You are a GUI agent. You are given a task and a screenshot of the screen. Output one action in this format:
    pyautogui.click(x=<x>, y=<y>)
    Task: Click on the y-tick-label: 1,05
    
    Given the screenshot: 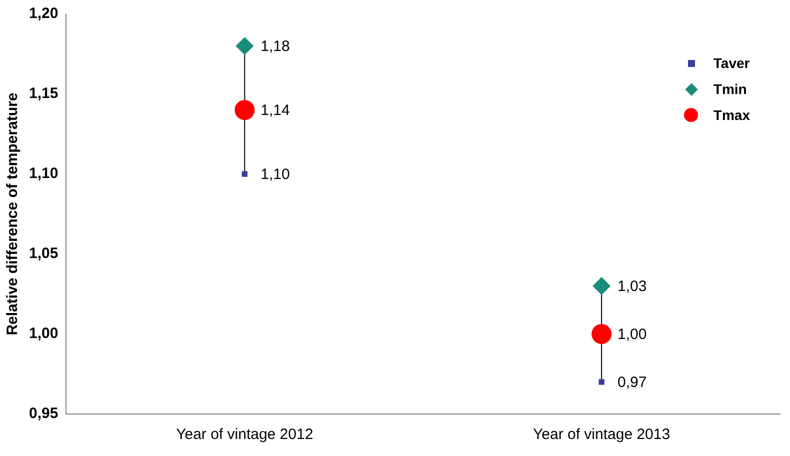 What is the action you would take?
    pyautogui.click(x=43, y=253)
    